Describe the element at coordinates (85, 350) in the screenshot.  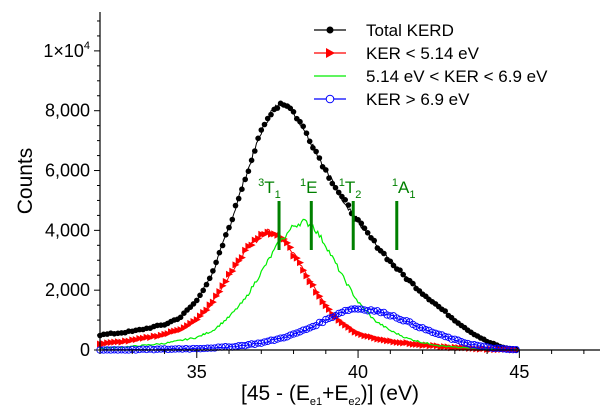
I see `y-tick-label: 0` at that location.